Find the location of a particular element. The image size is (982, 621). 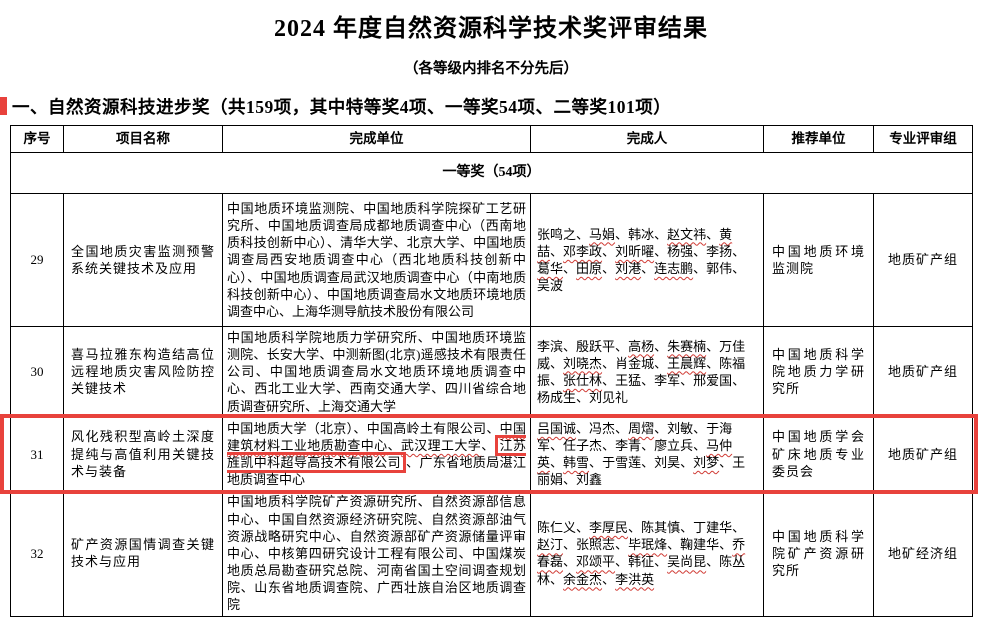

cell-serial: 29 is located at coordinates (37, 260).